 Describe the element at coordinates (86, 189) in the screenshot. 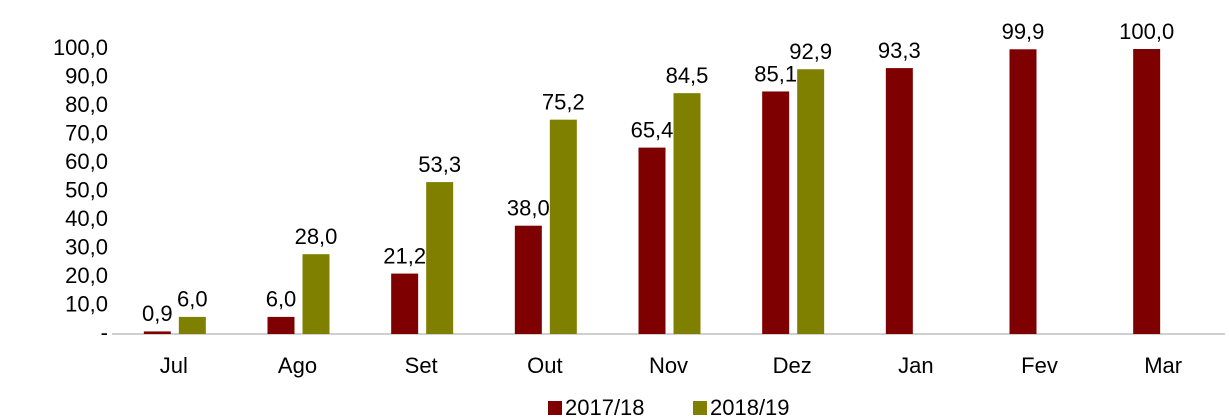

I see `y-tick-label: 50,0` at that location.